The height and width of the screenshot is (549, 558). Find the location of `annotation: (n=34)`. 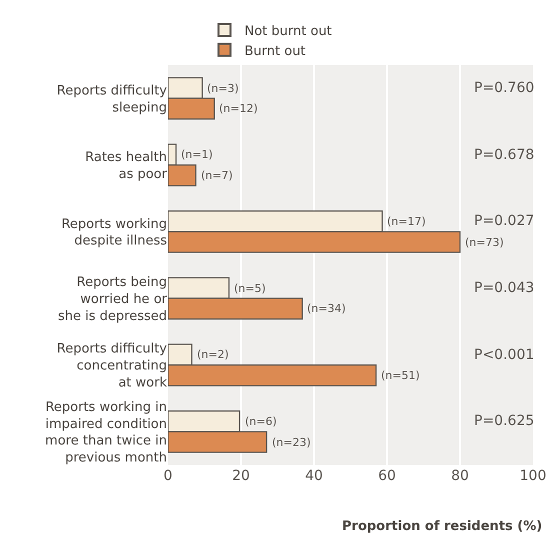

annotation: (n=34) is located at coordinates (326, 308).